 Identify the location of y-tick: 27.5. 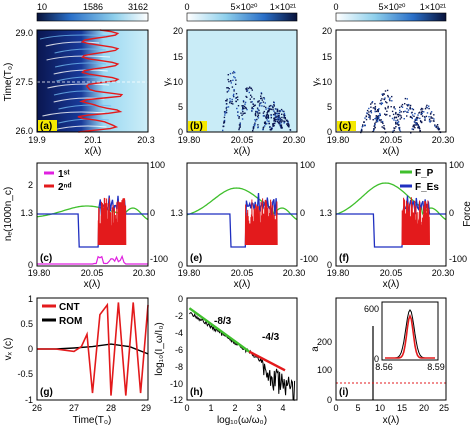
(24, 82).